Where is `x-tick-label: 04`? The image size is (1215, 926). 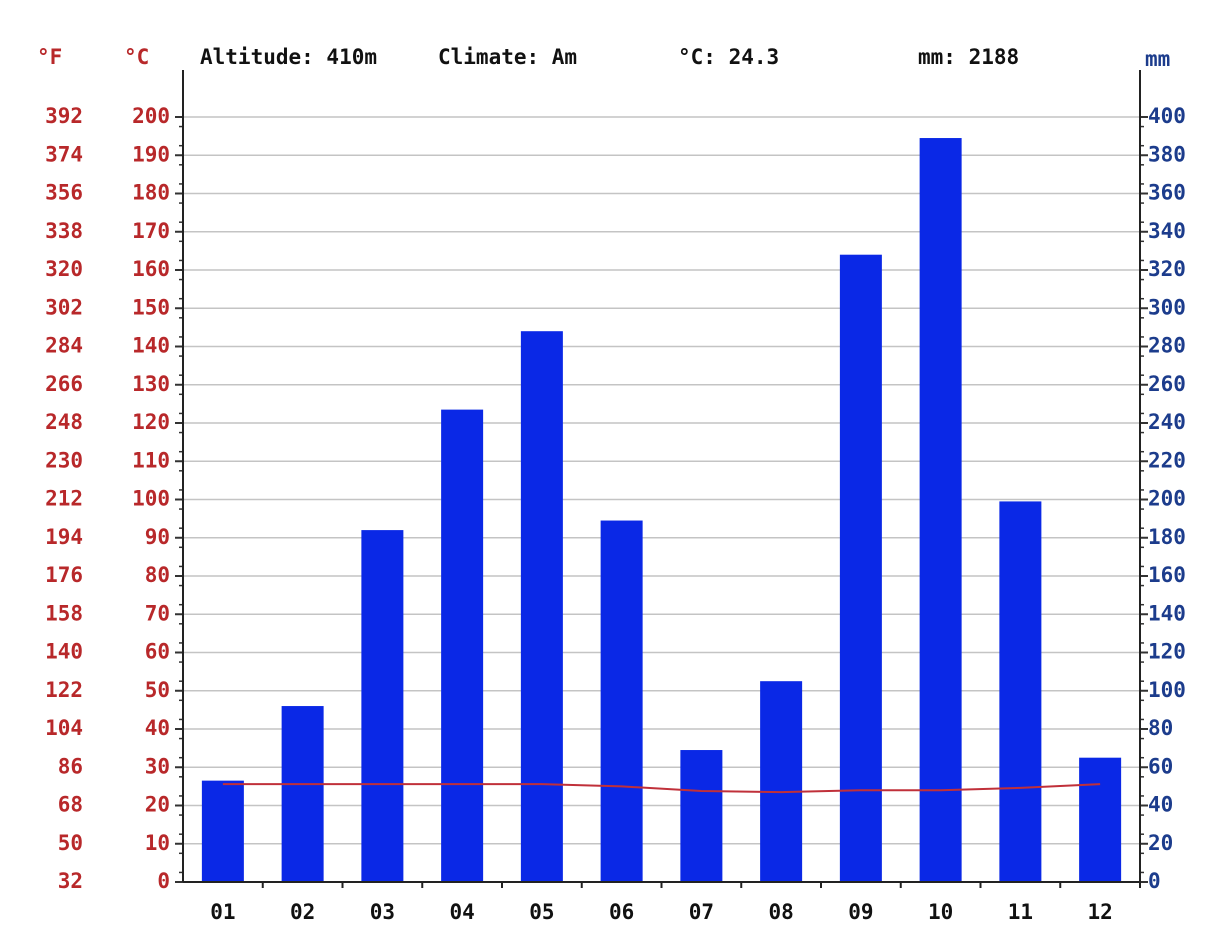
x-tick-label: 04 is located at coordinates (461, 912).